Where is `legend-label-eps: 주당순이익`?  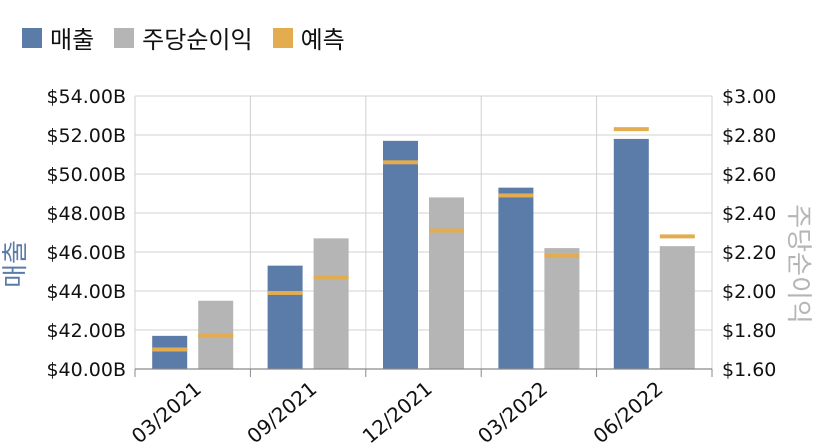 legend-label-eps: 주당순이익 is located at coordinates (197, 40).